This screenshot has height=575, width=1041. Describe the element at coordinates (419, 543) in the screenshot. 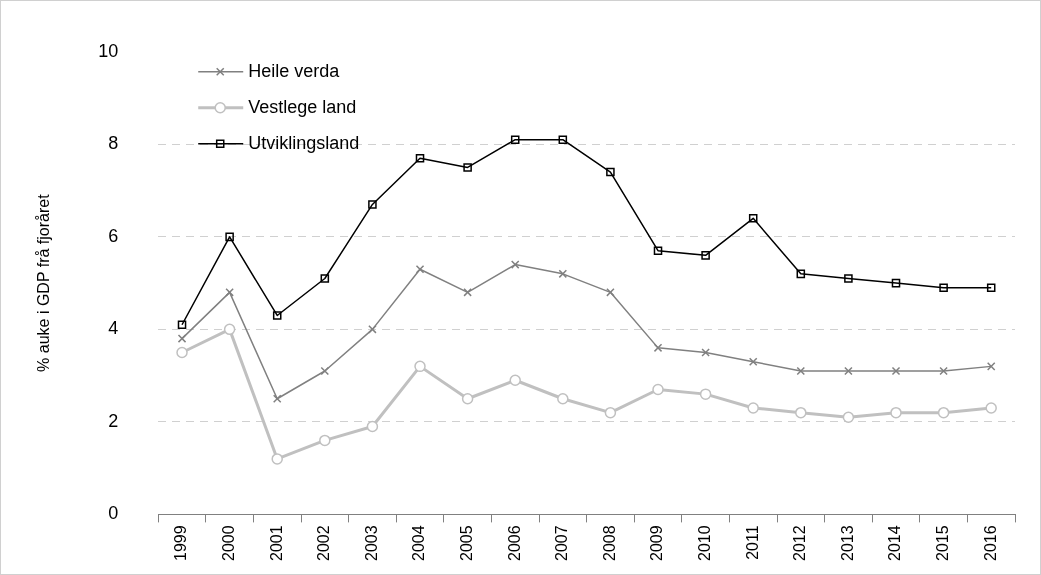

I see `x-tick-label: 2004` at that location.